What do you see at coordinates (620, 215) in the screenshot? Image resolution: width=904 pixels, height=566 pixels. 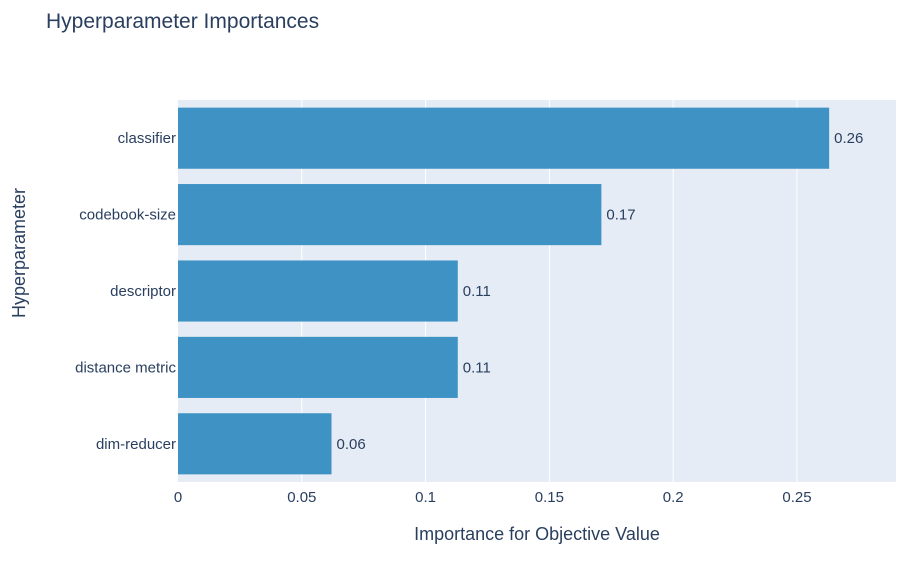 I see `bar-value-label: 0.17` at bounding box center [620, 215].